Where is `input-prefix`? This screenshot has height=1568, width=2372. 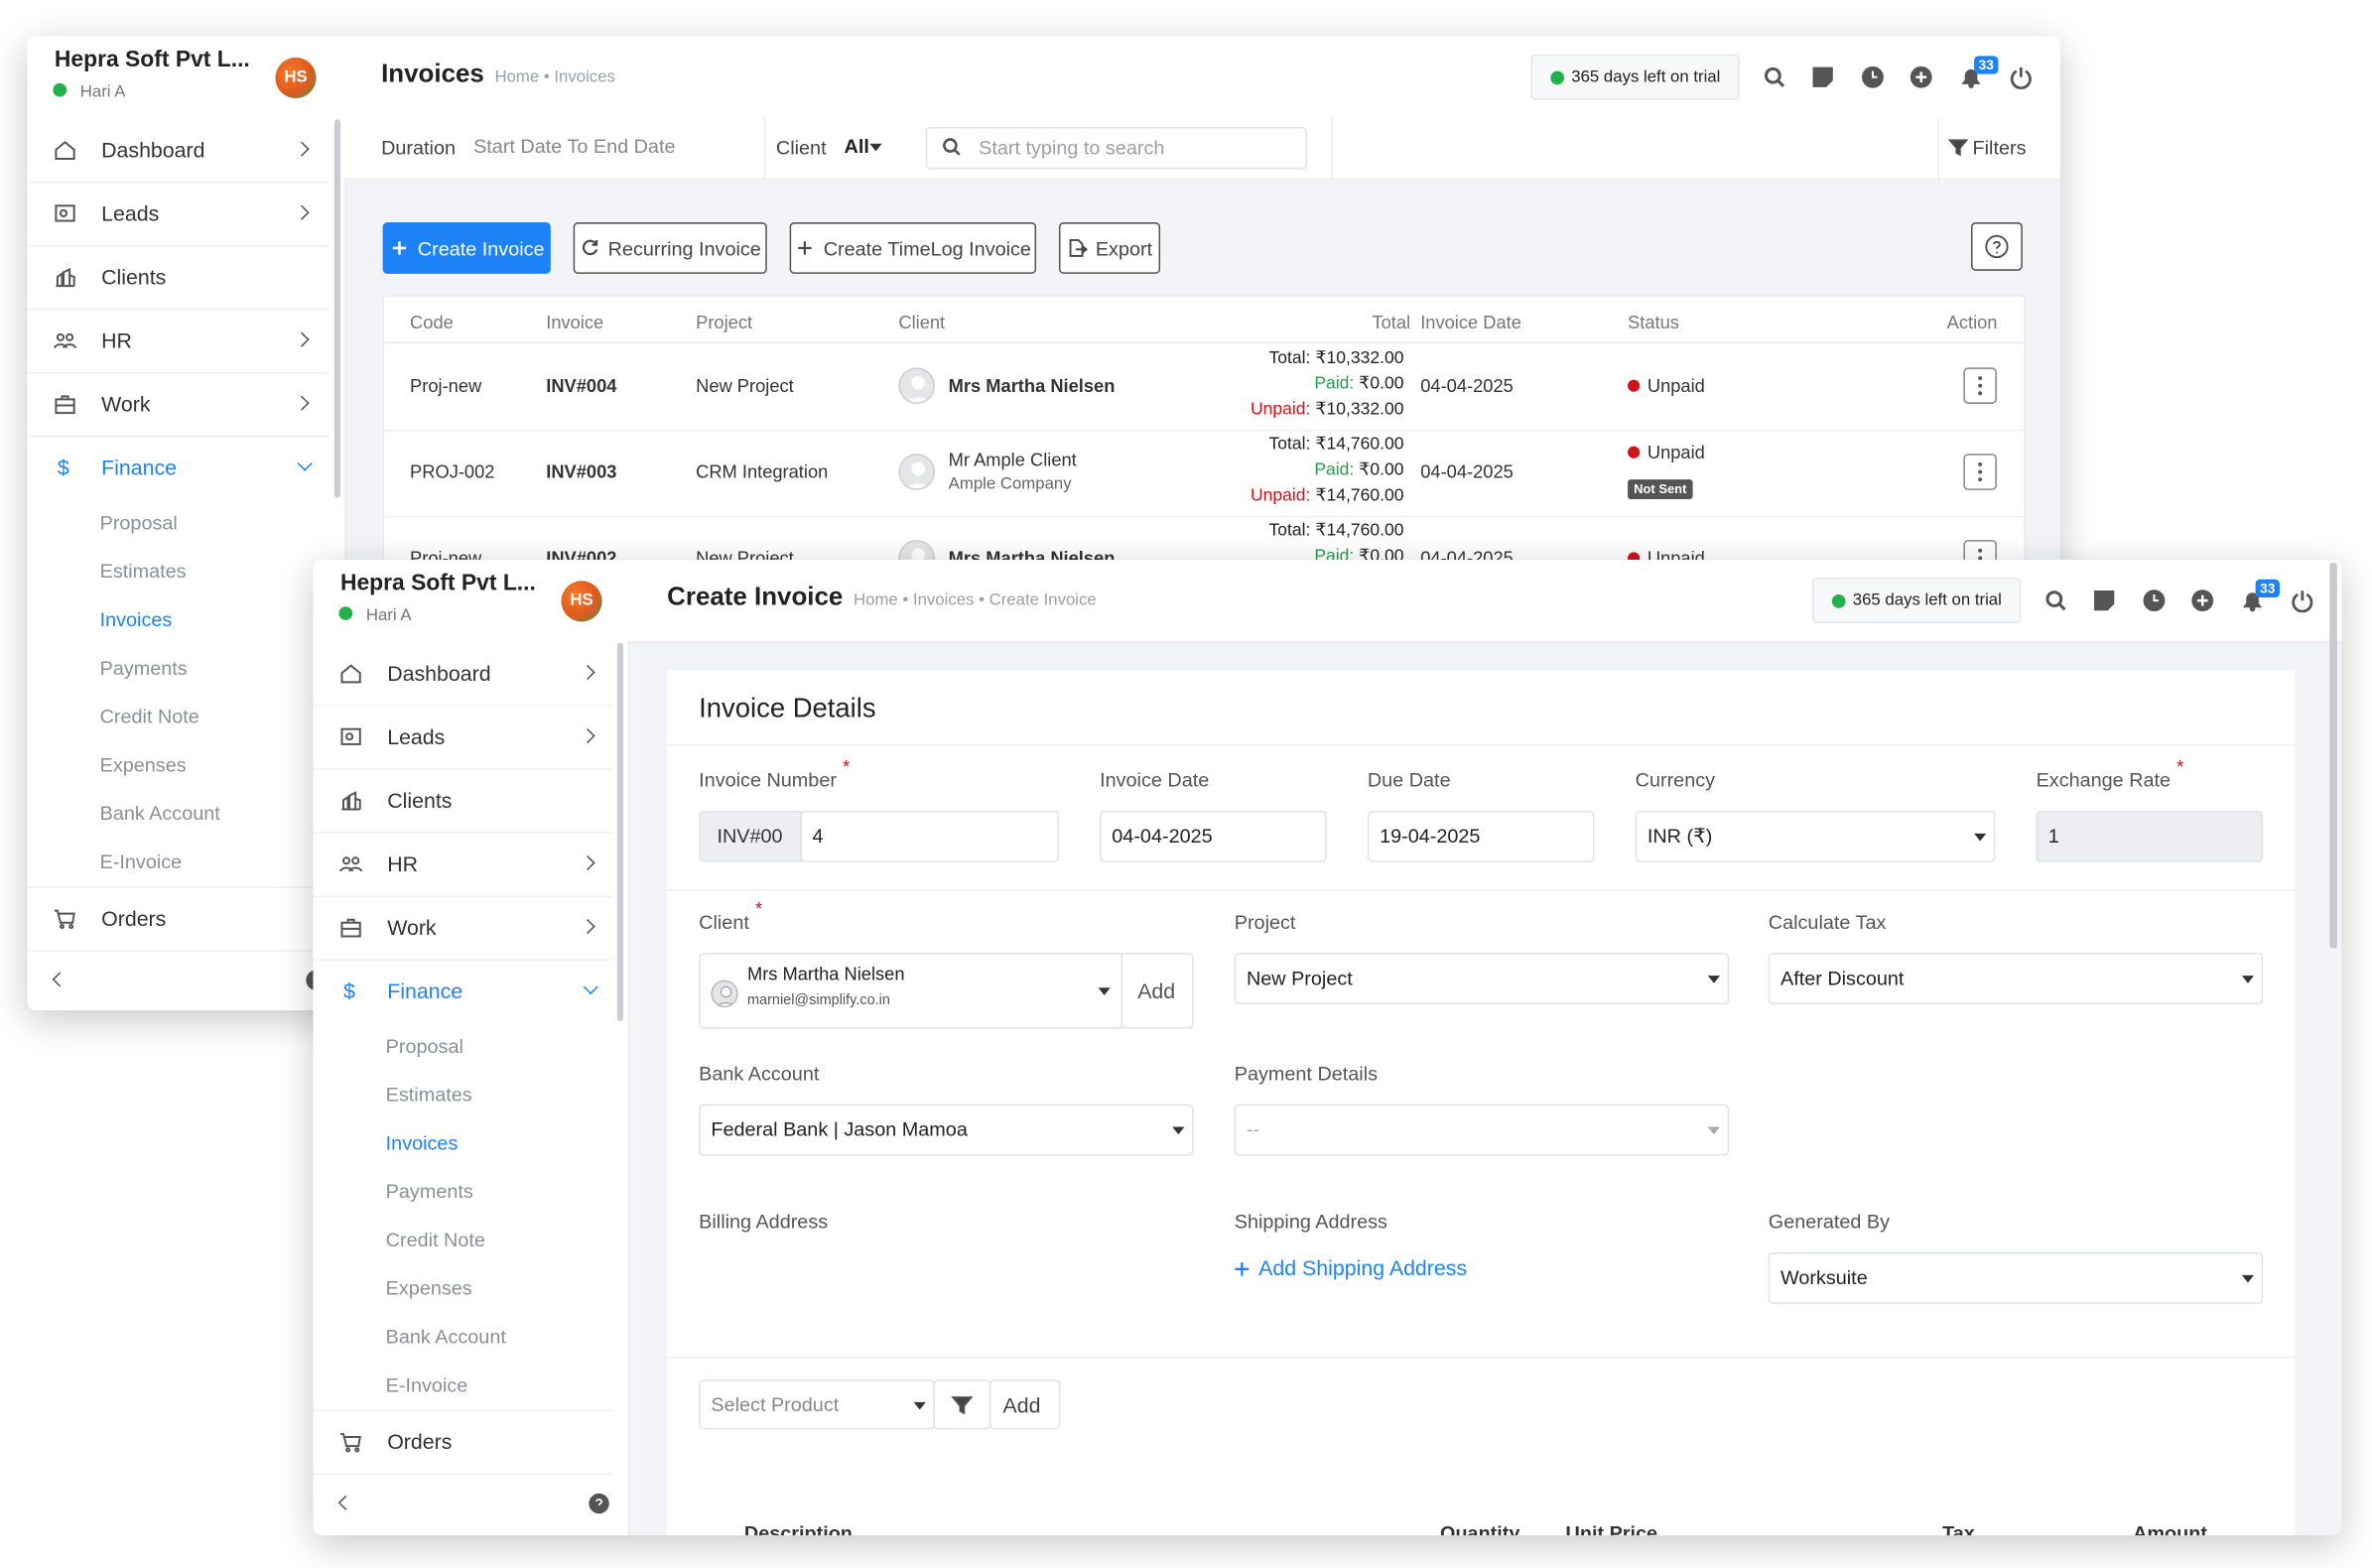
input-prefix is located at coordinates (750, 836).